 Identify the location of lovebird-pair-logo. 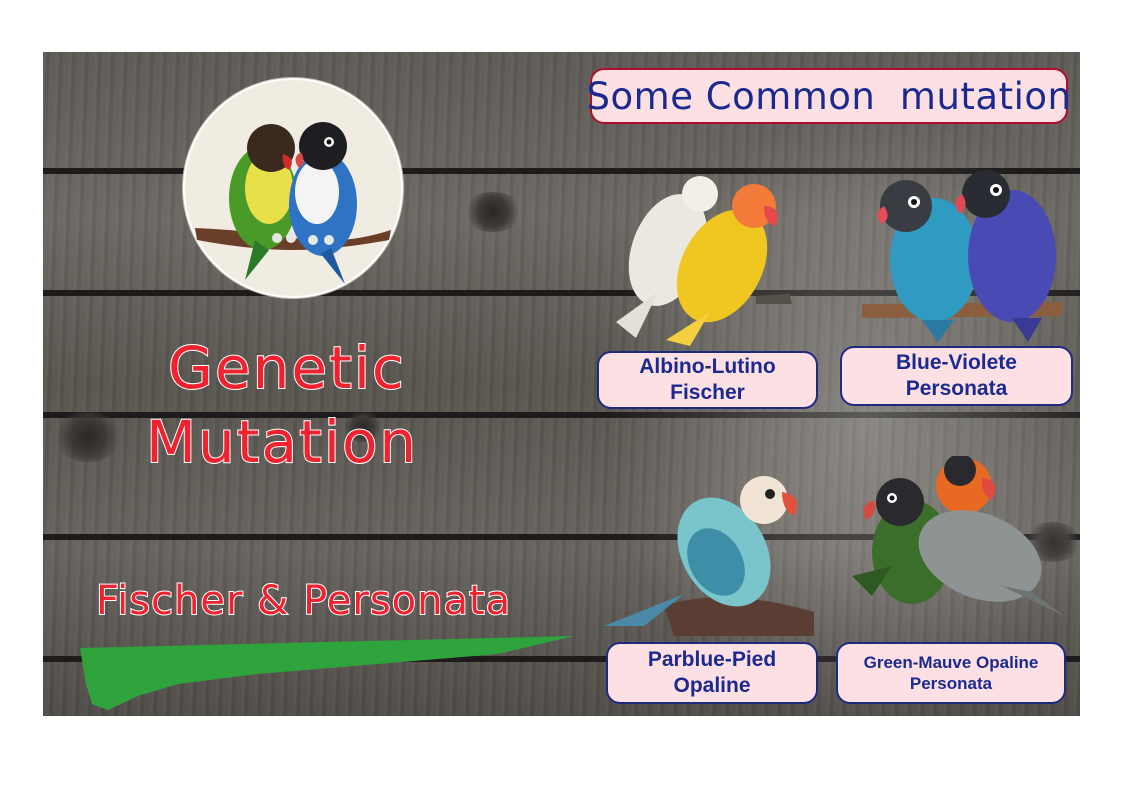
(293, 188).